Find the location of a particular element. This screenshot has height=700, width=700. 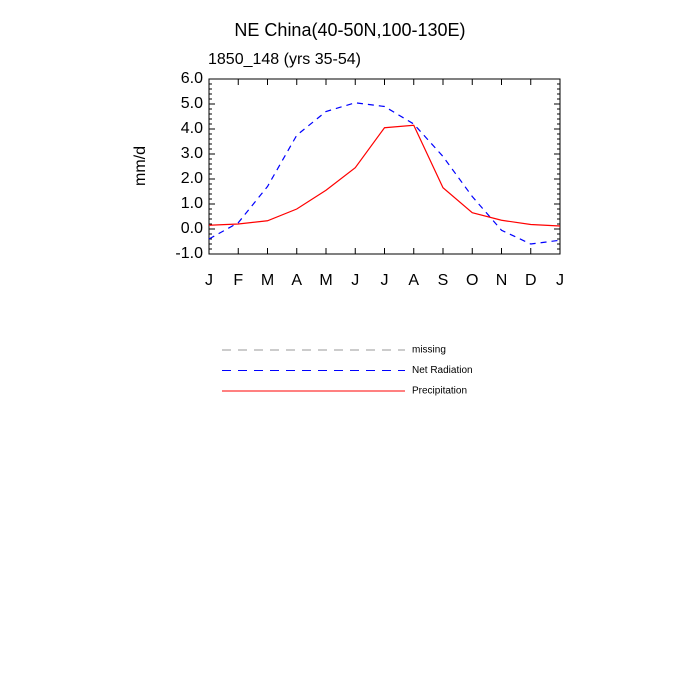

chart-subtitle: 1850_148 (yrs 35-54) is located at coordinates (284, 59).